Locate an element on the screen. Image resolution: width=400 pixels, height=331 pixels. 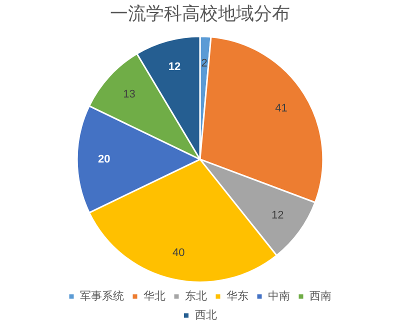
data-label: 2 is located at coordinates (204, 64).